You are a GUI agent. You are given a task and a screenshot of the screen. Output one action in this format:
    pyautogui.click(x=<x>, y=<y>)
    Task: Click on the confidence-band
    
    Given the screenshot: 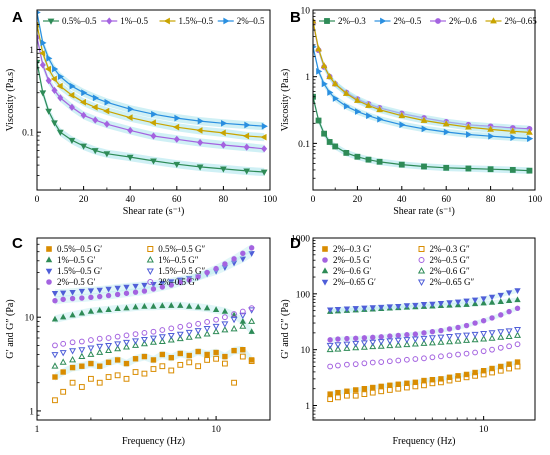 What is the action you would take?
    pyautogui.click(x=153, y=318)
    